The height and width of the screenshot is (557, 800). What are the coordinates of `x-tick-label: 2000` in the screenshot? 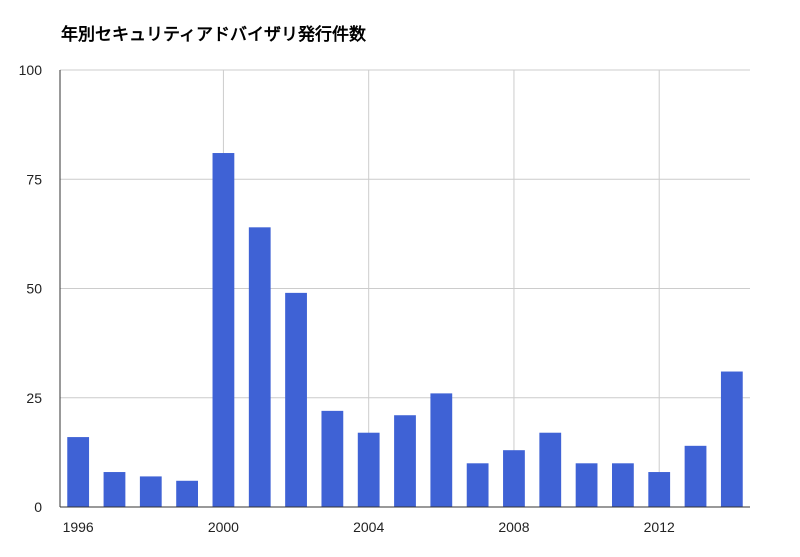 It's located at (223, 527).